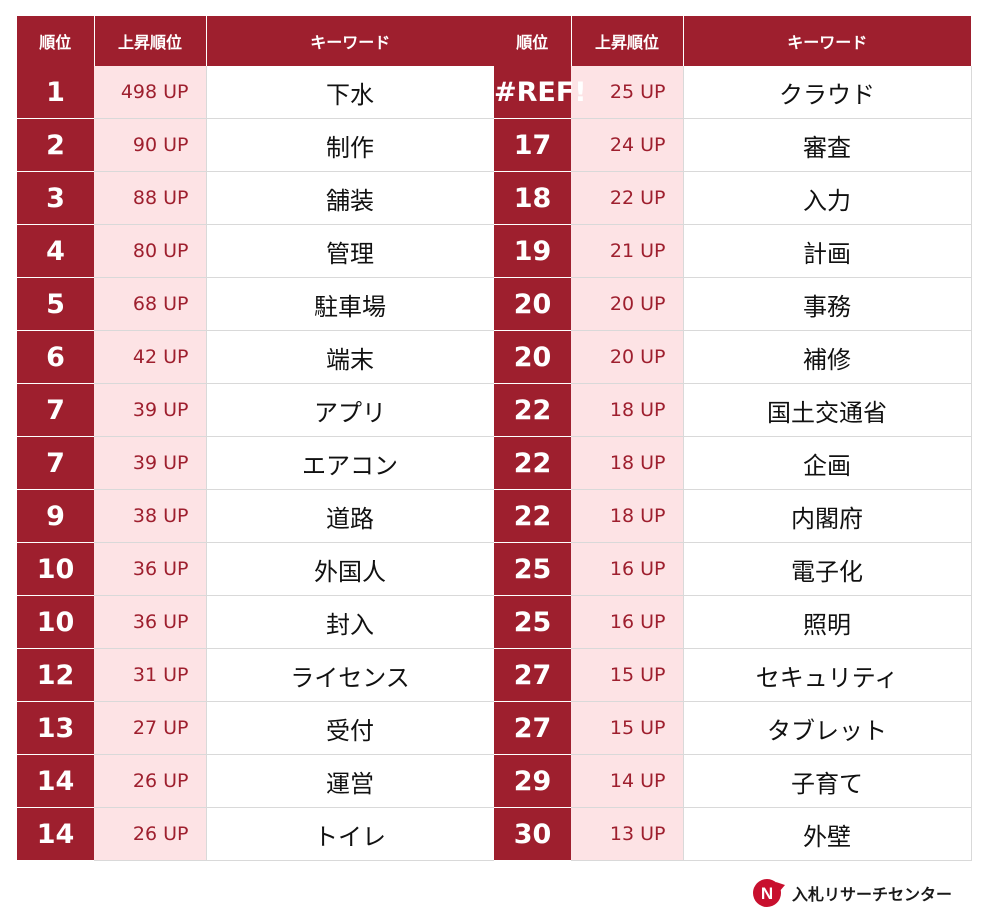  I want to click on keyword-cell: エアコン, so click(350, 463).